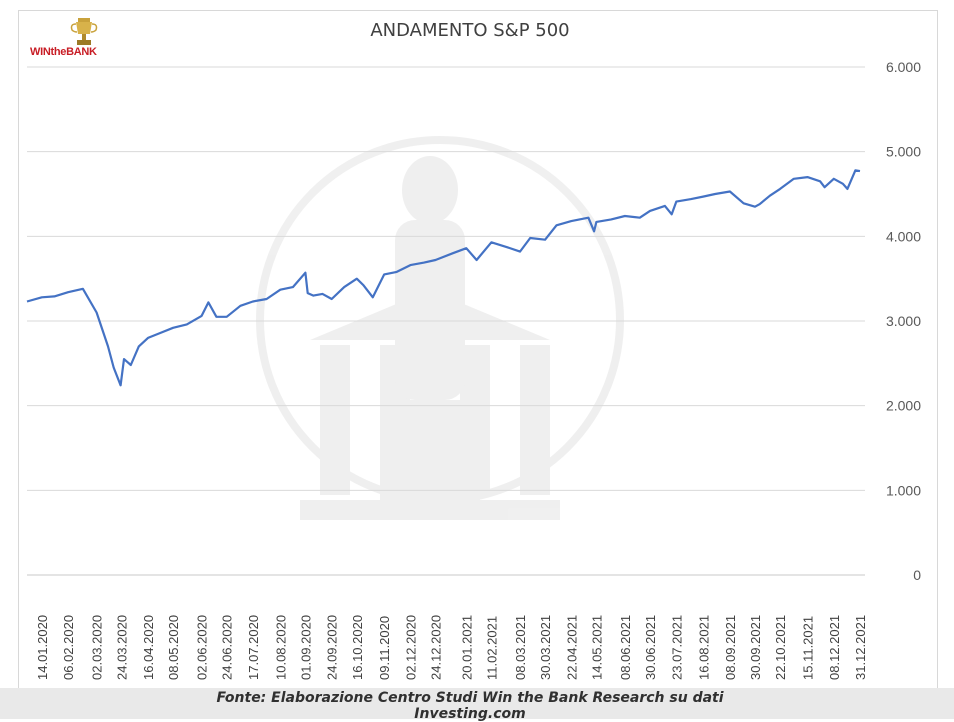  What do you see at coordinates (917, 575) in the screenshot?
I see `y-tick-label: 0` at bounding box center [917, 575].